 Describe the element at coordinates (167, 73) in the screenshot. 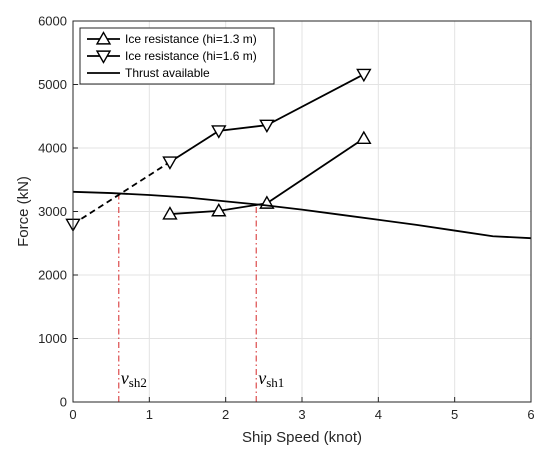

I see `legend-label: Thrust available` at that location.